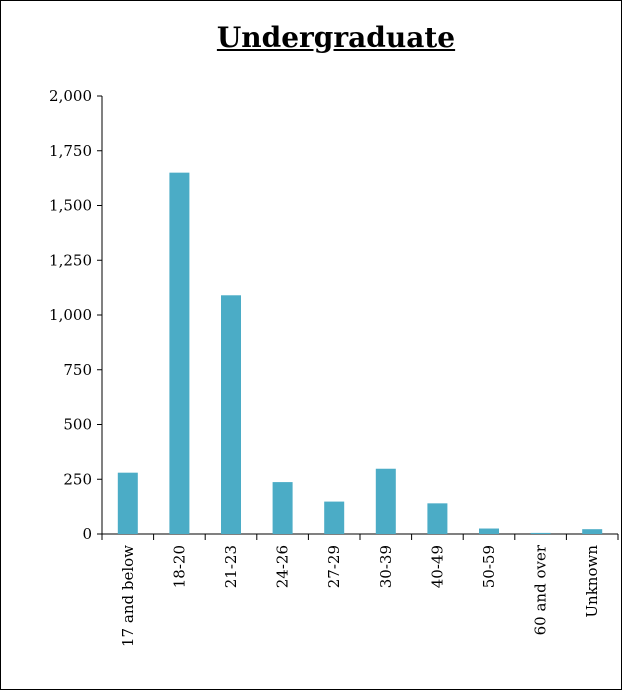 This screenshot has width=622, height=690. Describe the element at coordinates (70, 96) in the screenshot. I see `y-tick-label: 2,000` at that location.